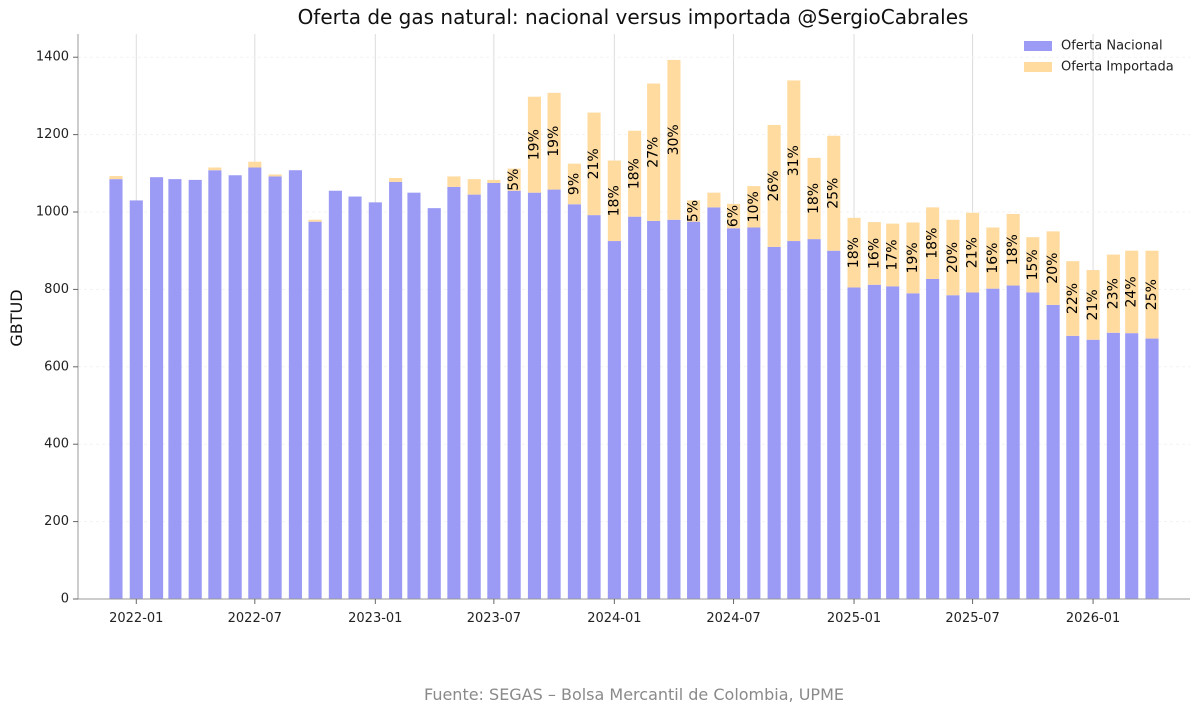  Describe the element at coordinates (733, 618) in the screenshot. I see `x-tick-label: 2024-07` at that location.